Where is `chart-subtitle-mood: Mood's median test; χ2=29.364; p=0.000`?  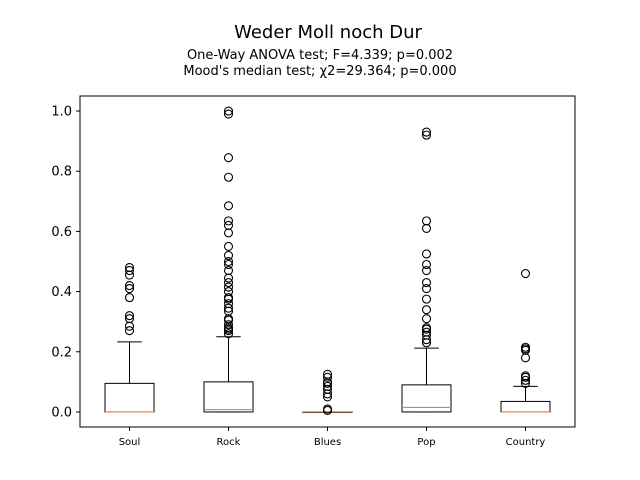
chart-subtitle-mood: Mood's median test; χ2=29.364; p=0.000 is located at coordinates (319, 71).